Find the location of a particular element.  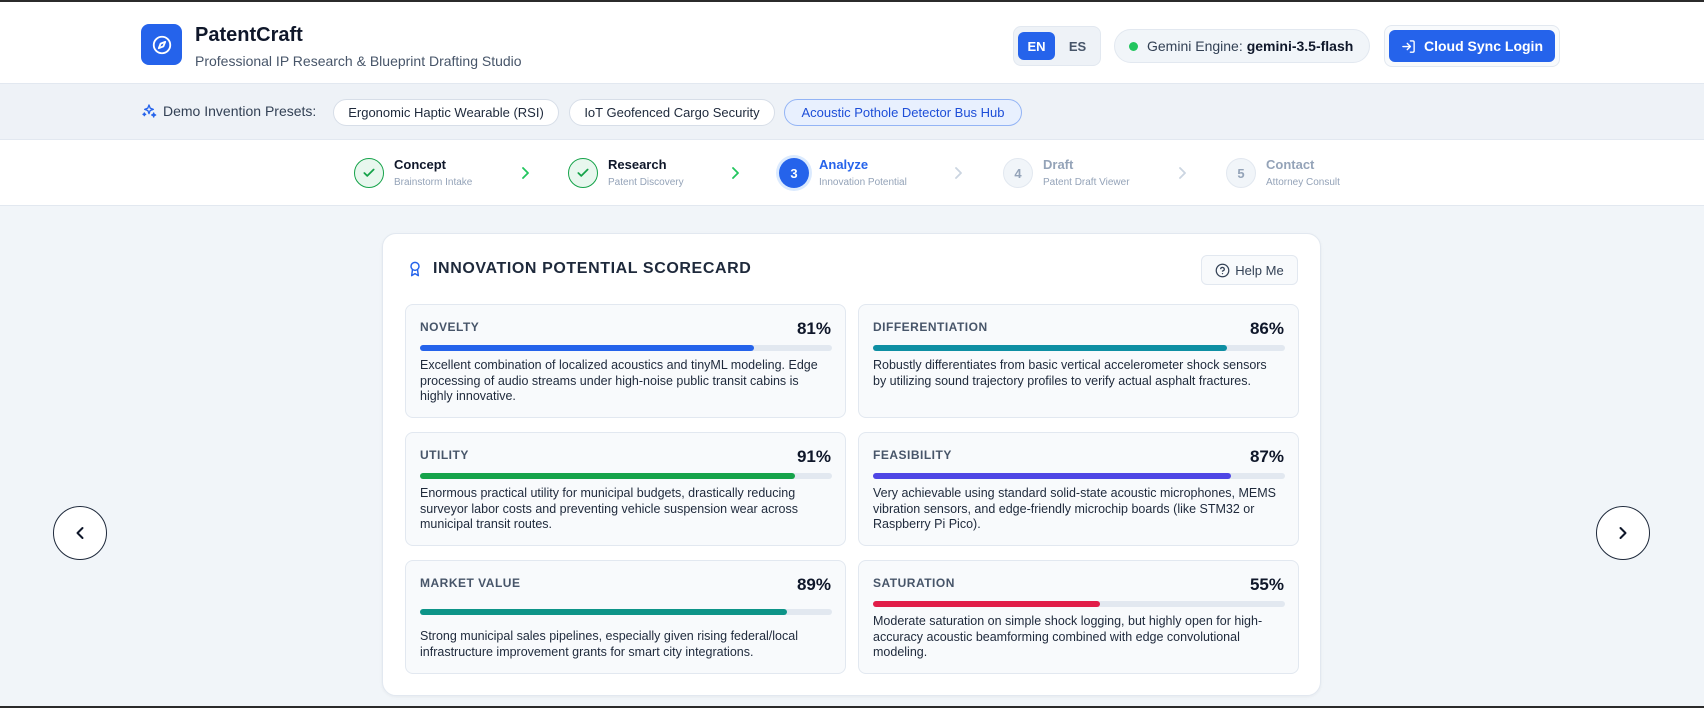

step-future-circle: 4 is located at coordinates (1018, 173).